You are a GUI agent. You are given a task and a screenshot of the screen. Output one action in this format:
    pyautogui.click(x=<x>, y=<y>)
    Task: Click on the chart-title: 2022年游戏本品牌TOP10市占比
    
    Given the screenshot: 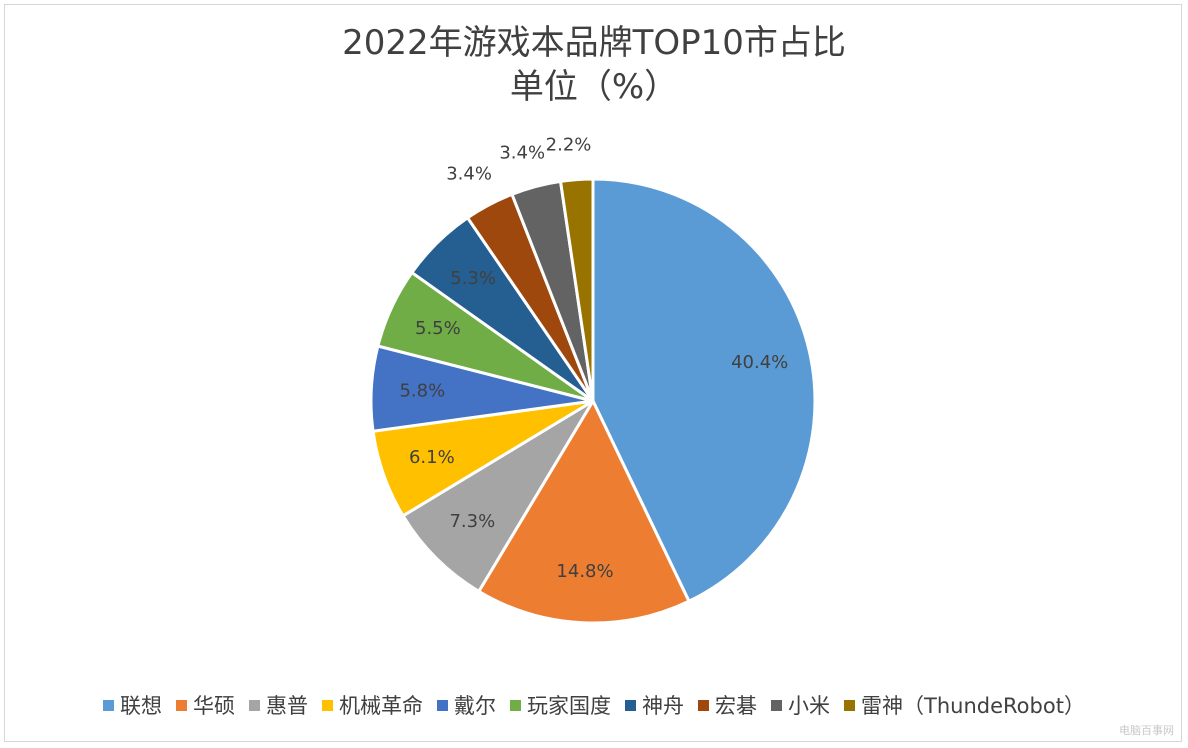 What is the action you would take?
    pyautogui.click(x=594, y=43)
    